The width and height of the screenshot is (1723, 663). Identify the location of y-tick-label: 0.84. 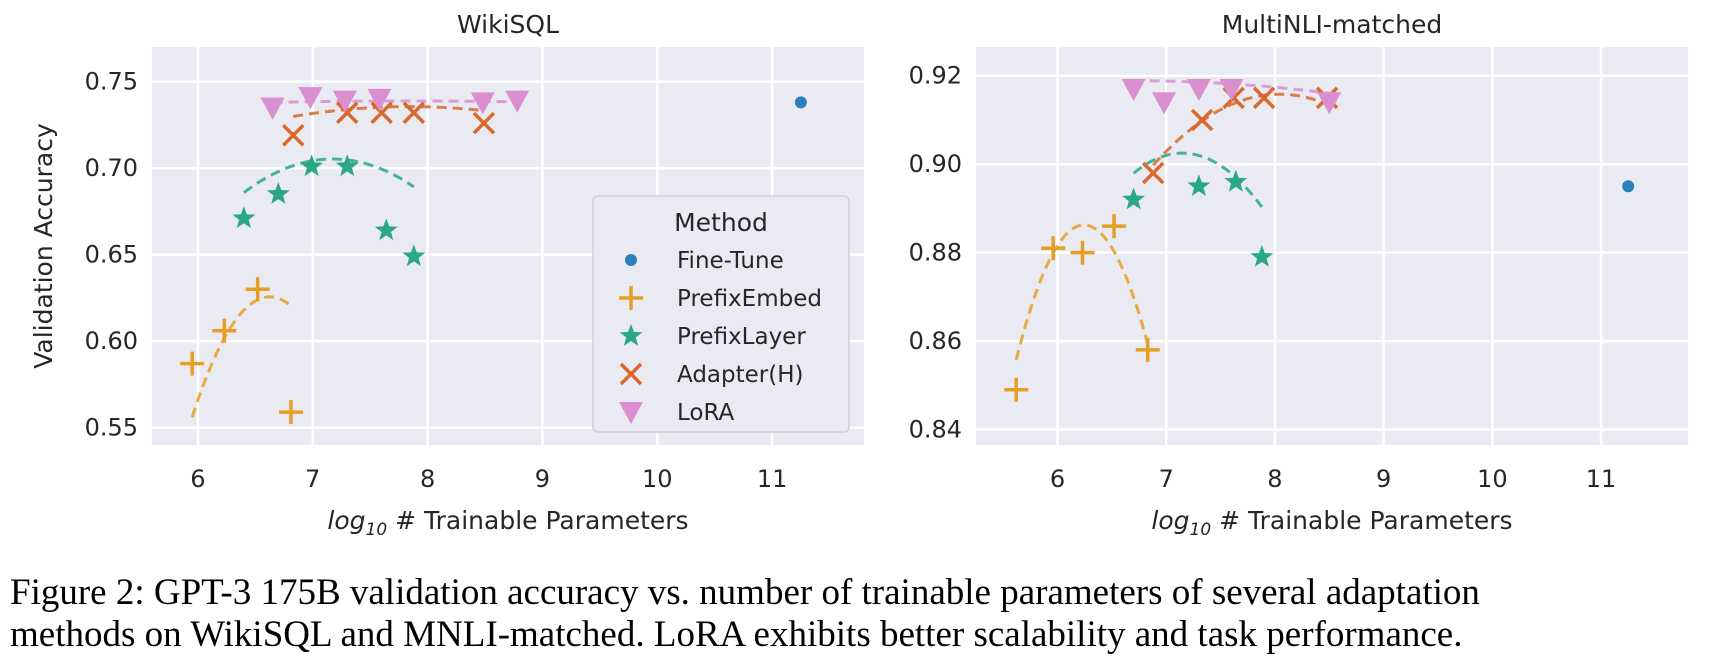
(935, 430).